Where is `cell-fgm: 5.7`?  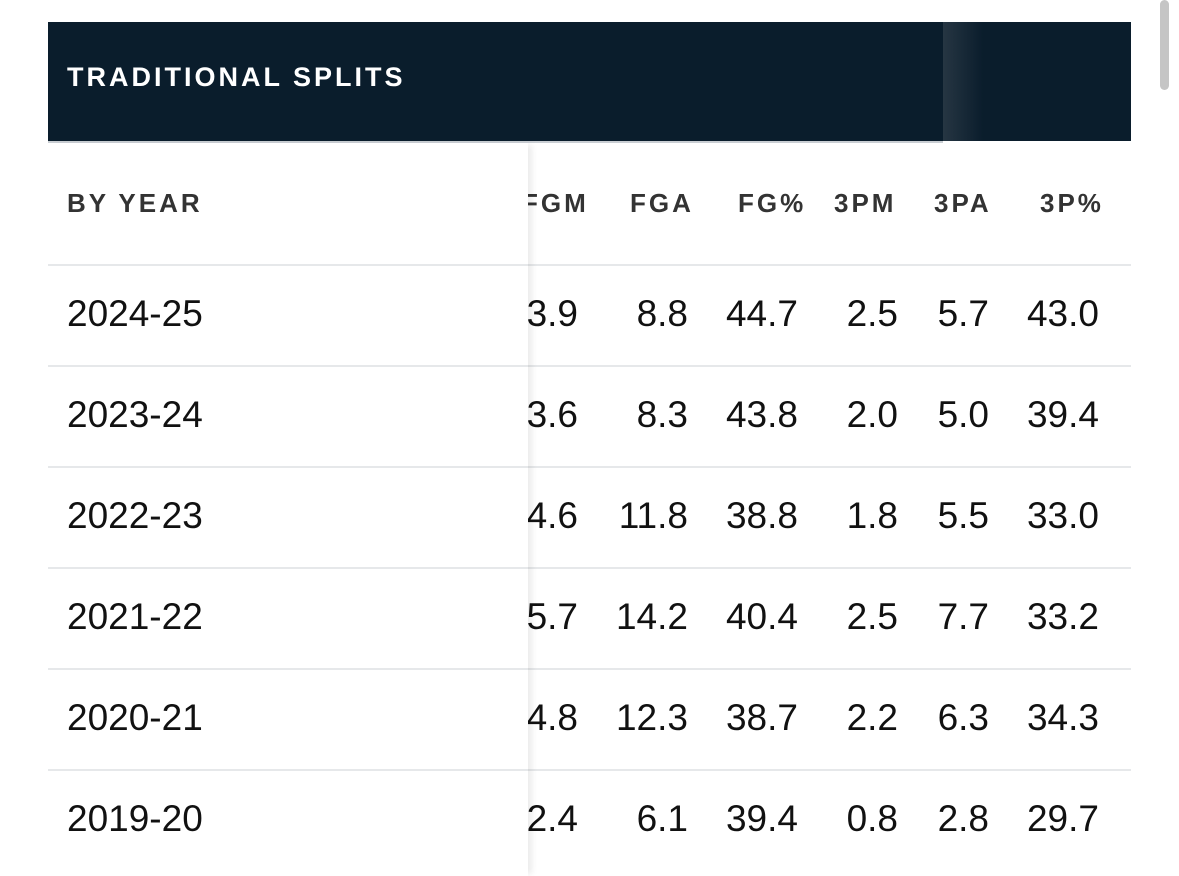
cell-fgm: 5.7 is located at coordinates (552, 616).